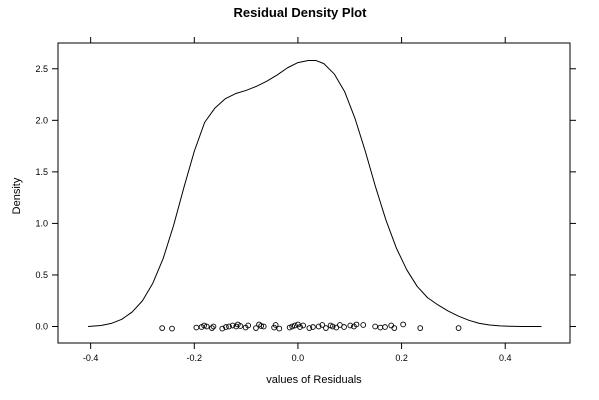 Image resolution: width=599 pixels, height=400 pixels. What do you see at coordinates (301, 12) in the screenshot?
I see `chart-title: Residual Density Plot` at bounding box center [301, 12].